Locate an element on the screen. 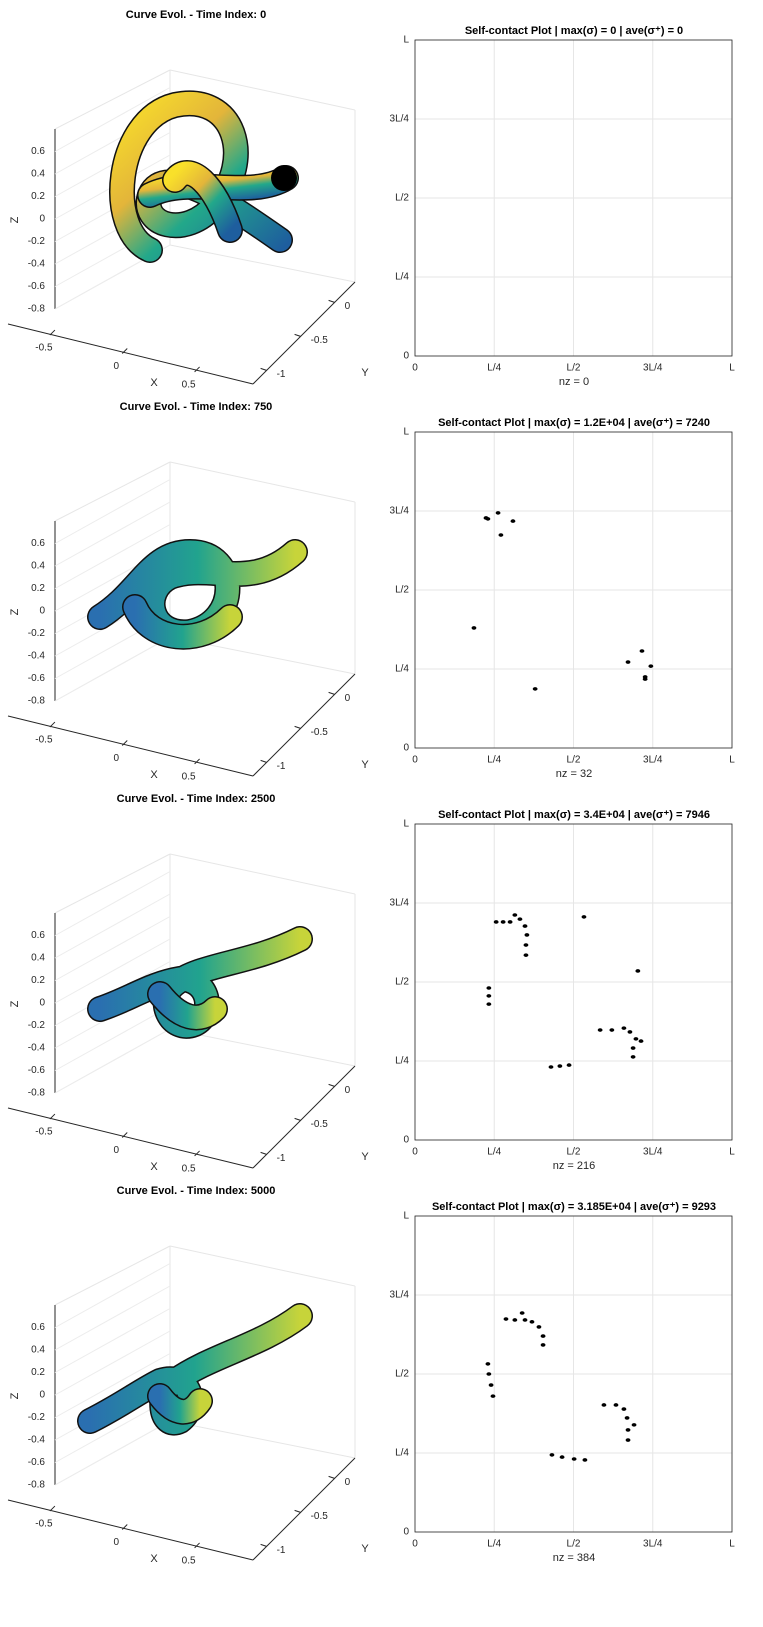 The width and height of the screenshot is (763, 1627). z-tick-label: 0 is located at coordinates (42, 1003).